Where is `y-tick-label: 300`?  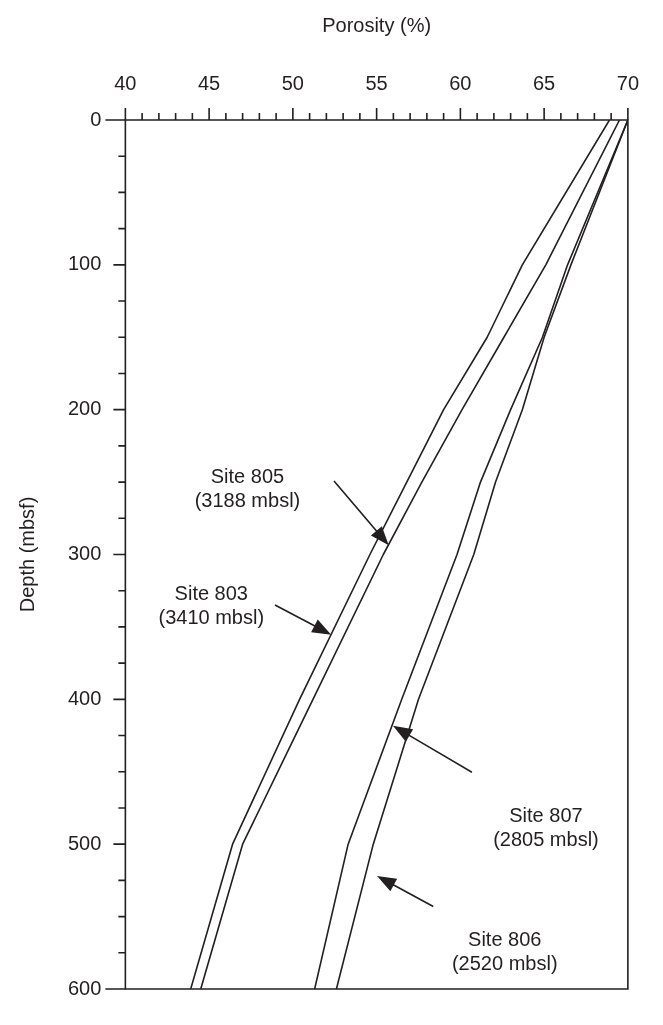 y-tick-label: 300 is located at coordinates (84, 553).